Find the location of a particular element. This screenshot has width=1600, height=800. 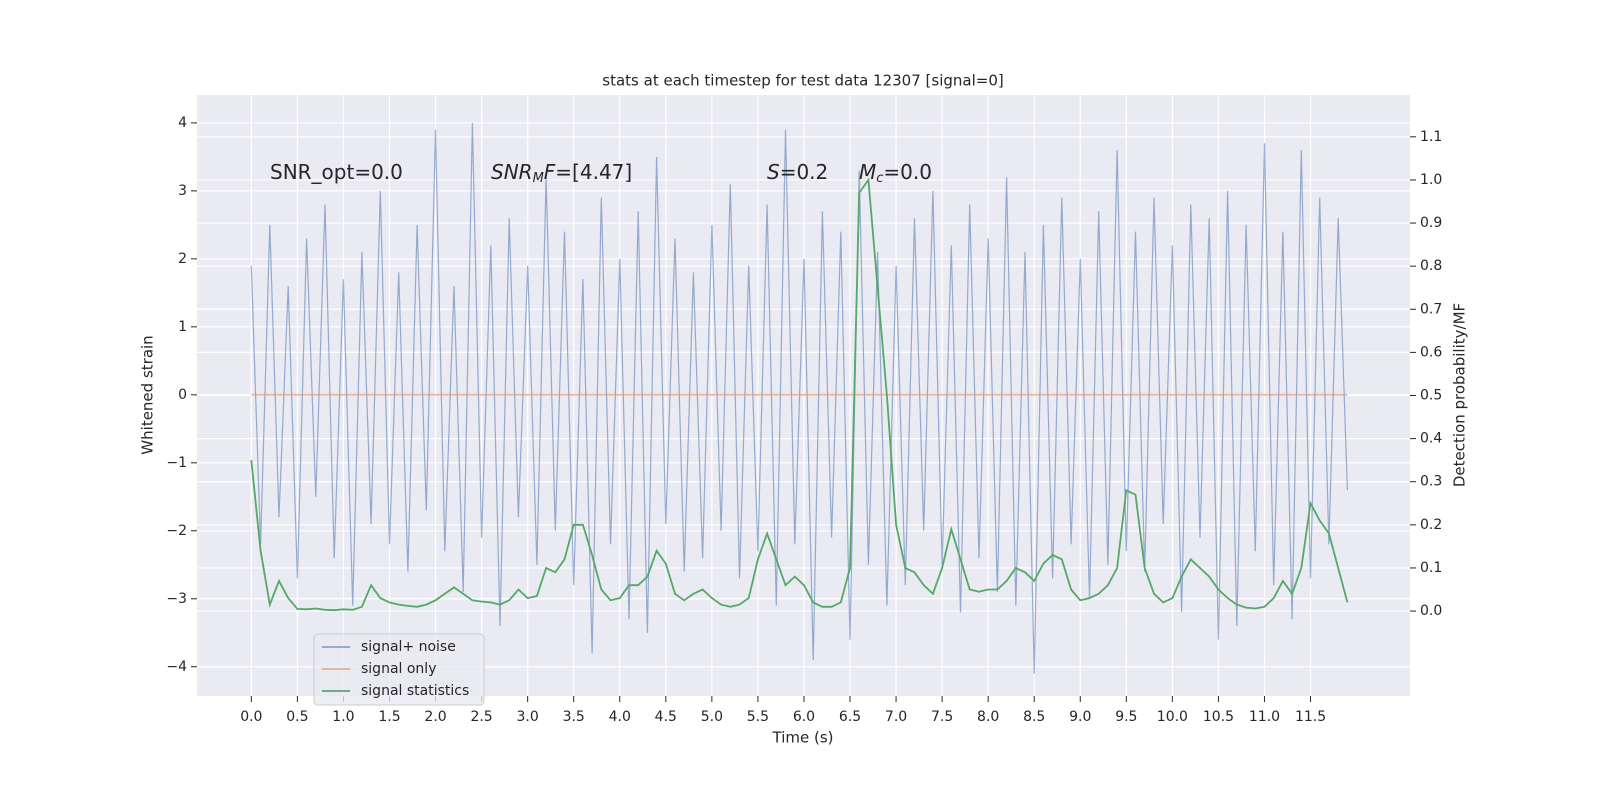

y-axis-label: Whitened strain is located at coordinates (148, 394).